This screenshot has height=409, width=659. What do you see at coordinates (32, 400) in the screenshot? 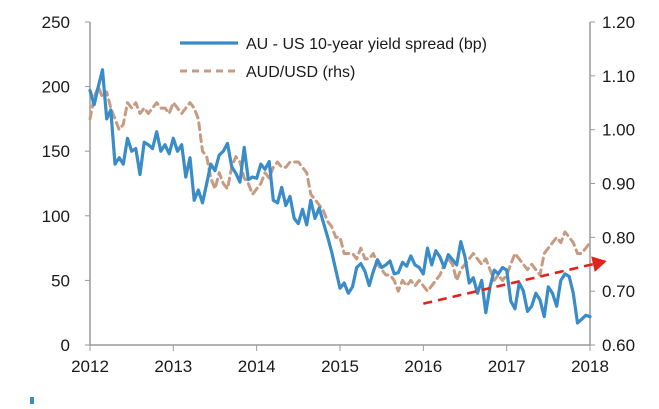
I see `corner-marker` at bounding box center [32, 400].